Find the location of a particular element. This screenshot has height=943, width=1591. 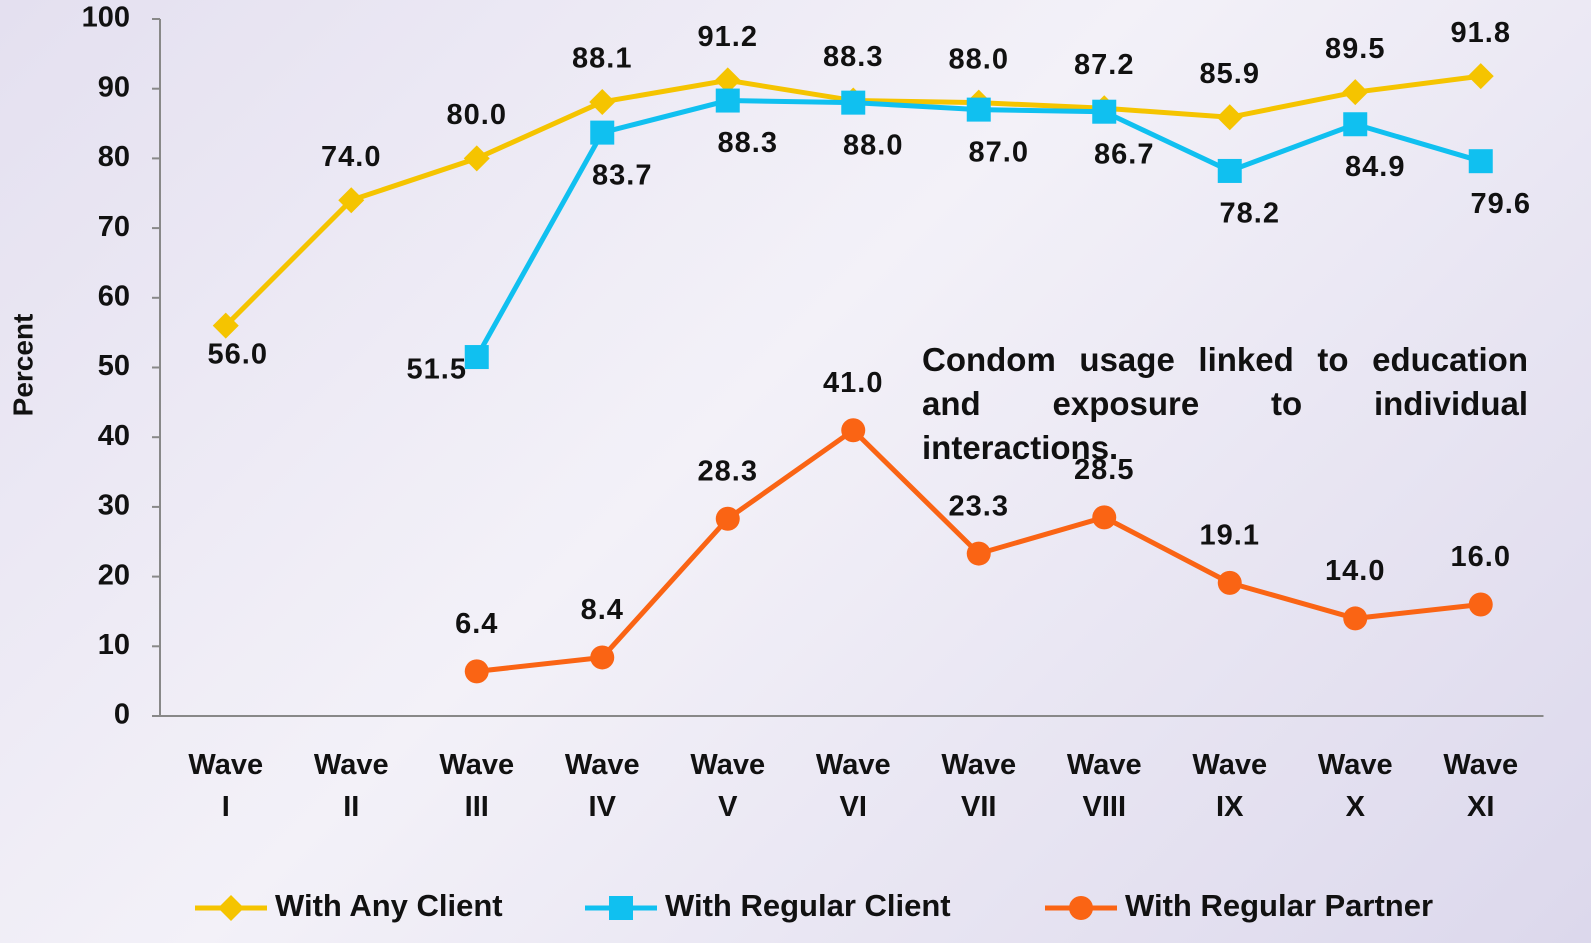

y-tick-label: 20 is located at coordinates (114, 575).